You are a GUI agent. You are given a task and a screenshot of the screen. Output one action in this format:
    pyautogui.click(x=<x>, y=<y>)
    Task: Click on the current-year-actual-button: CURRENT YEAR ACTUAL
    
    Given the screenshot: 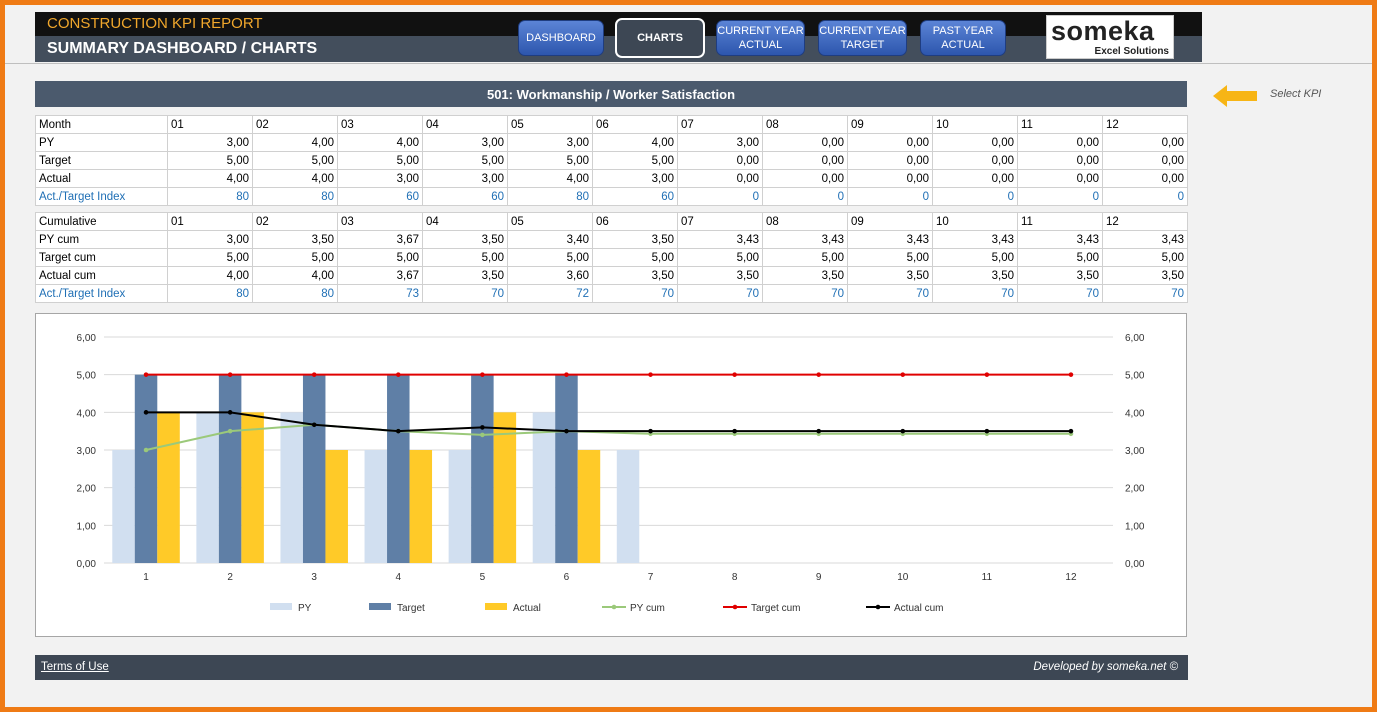 What is the action you would take?
    pyautogui.click(x=760, y=38)
    